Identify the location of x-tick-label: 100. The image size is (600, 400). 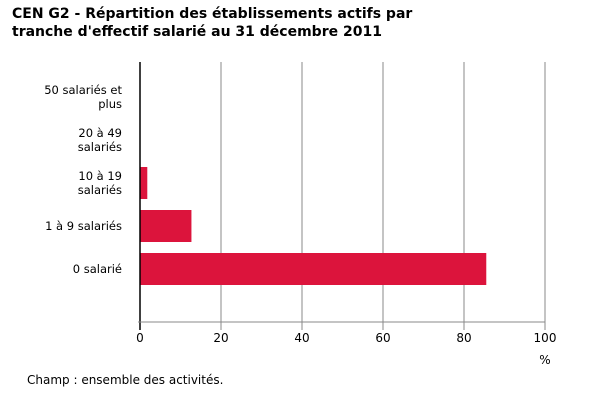
(545, 338).